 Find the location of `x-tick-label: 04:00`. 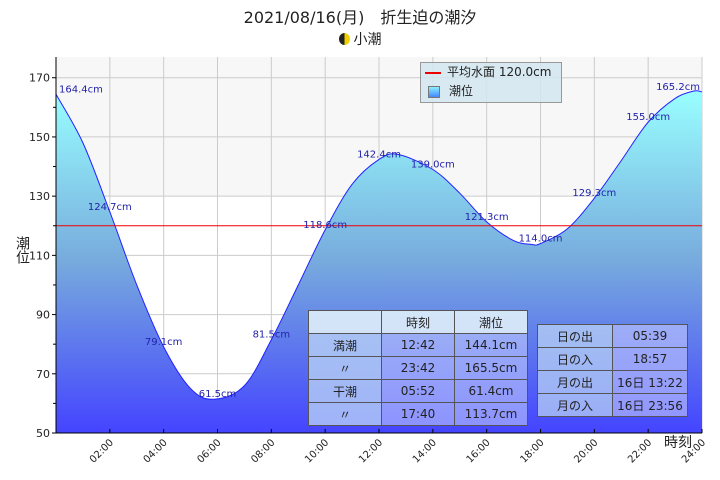

x-tick-label: 04:00 is located at coordinates (156, 451).